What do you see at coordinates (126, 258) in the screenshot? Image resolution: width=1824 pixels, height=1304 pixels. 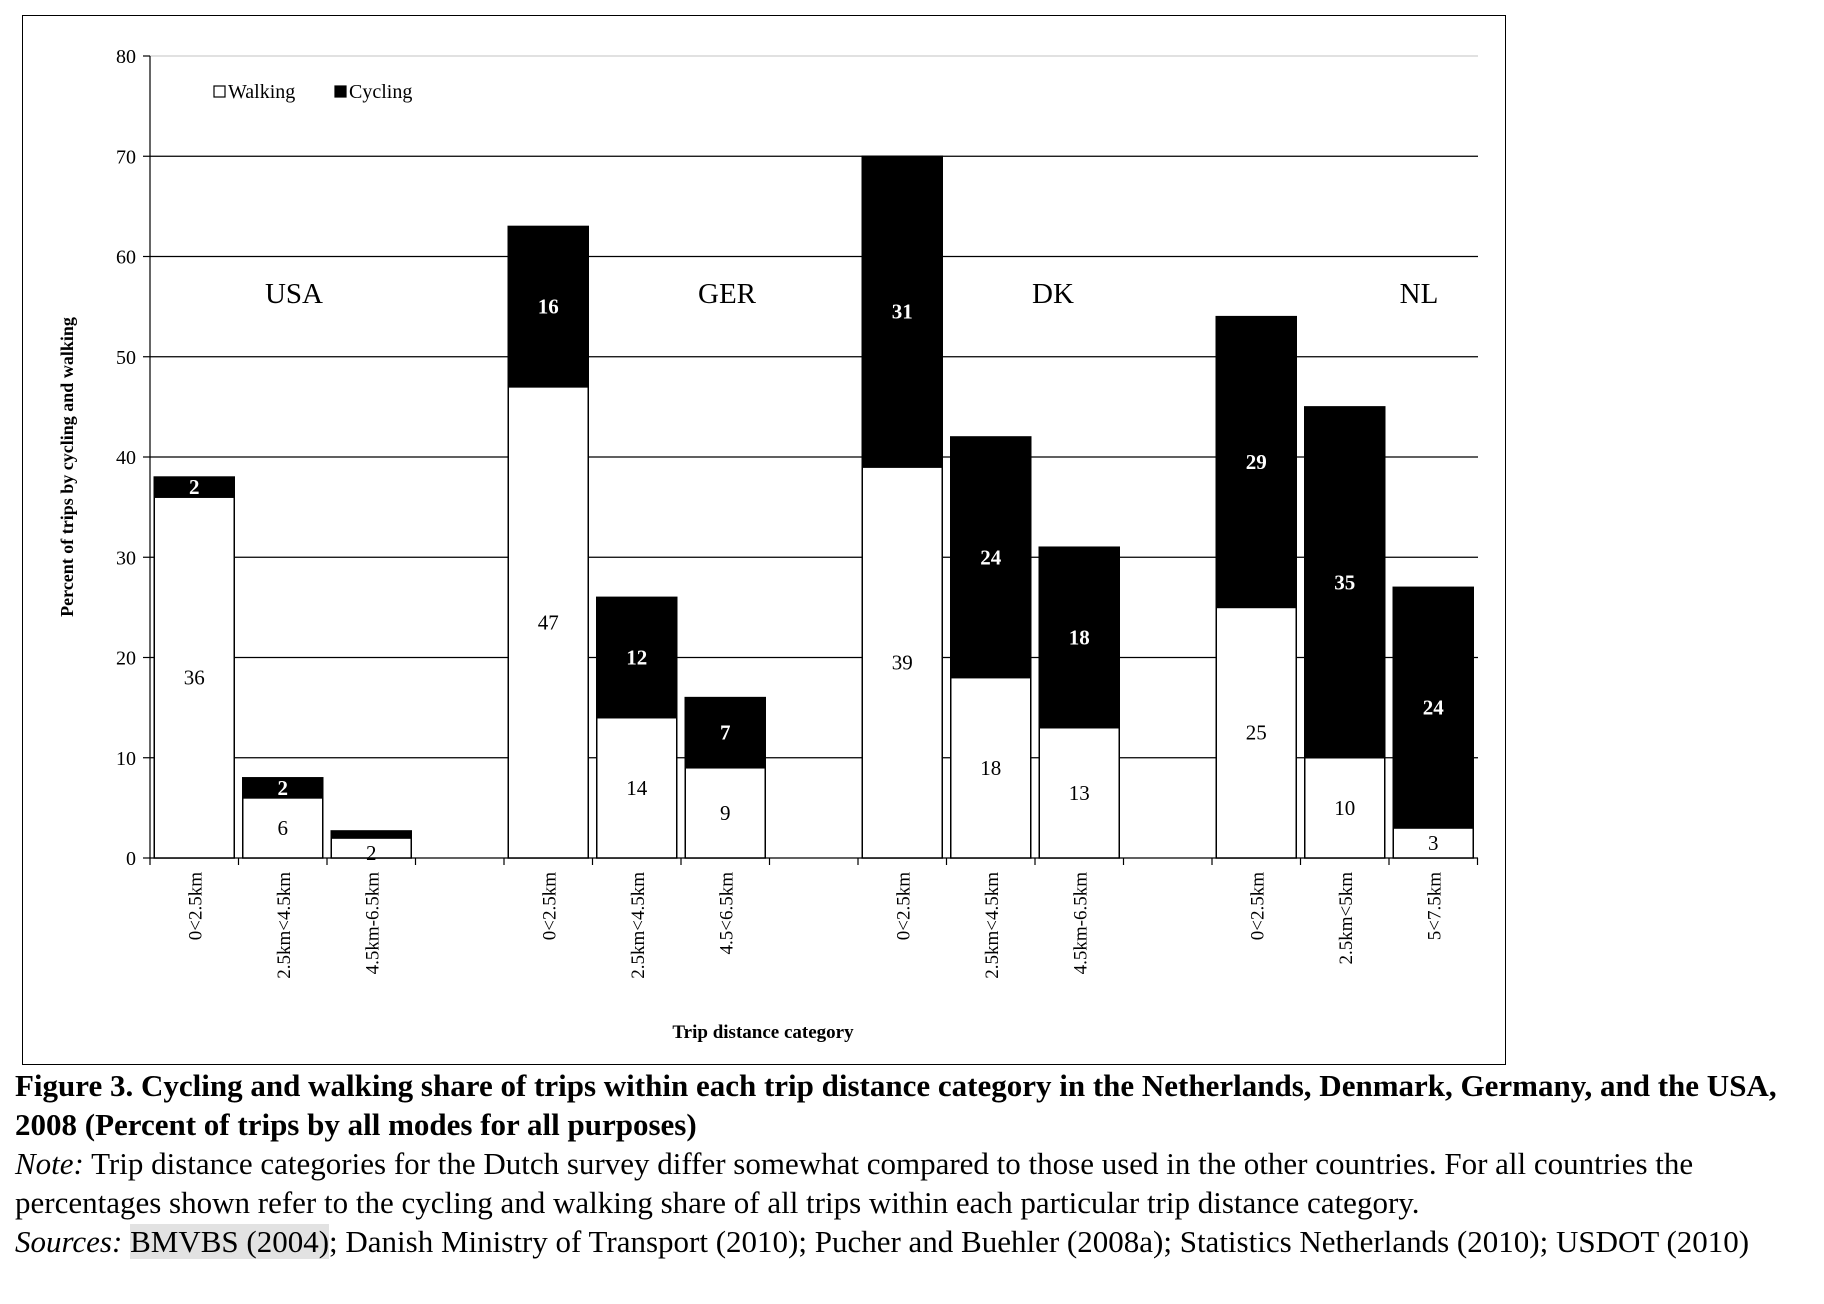 I see `y-tick-label: 60` at bounding box center [126, 258].